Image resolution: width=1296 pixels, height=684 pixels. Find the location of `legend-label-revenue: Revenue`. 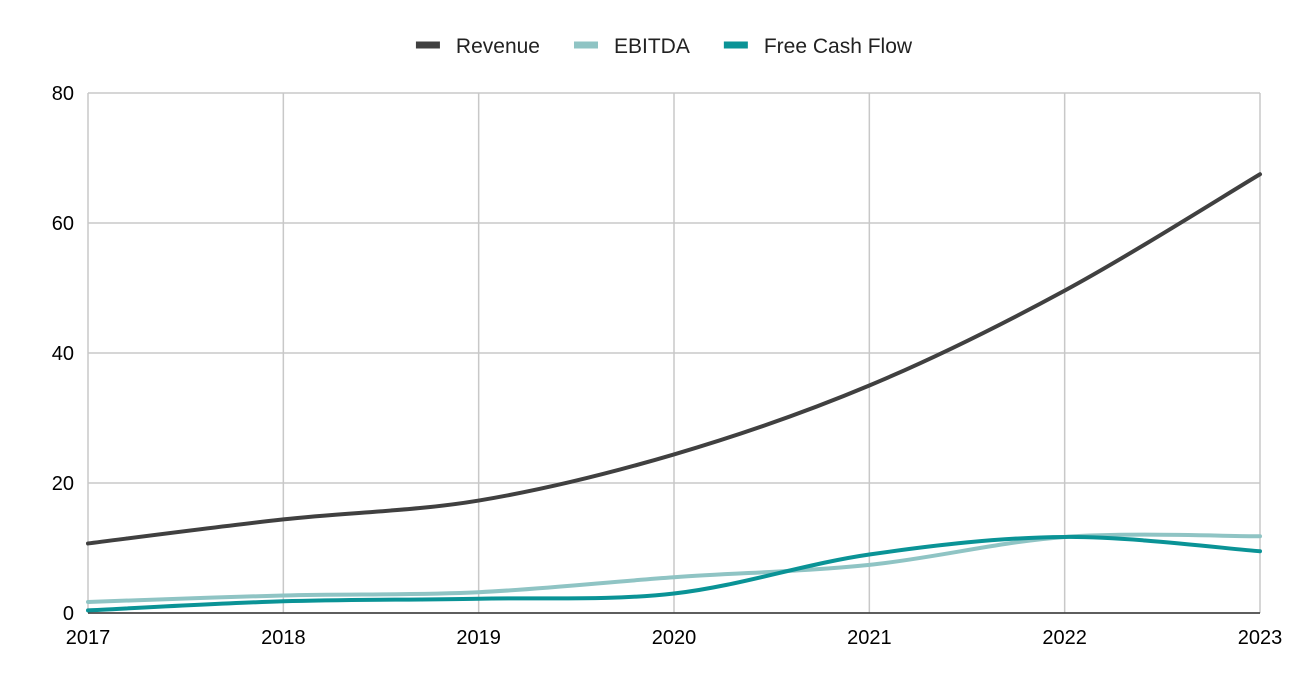

legend-label-revenue: Revenue is located at coordinates (498, 46).